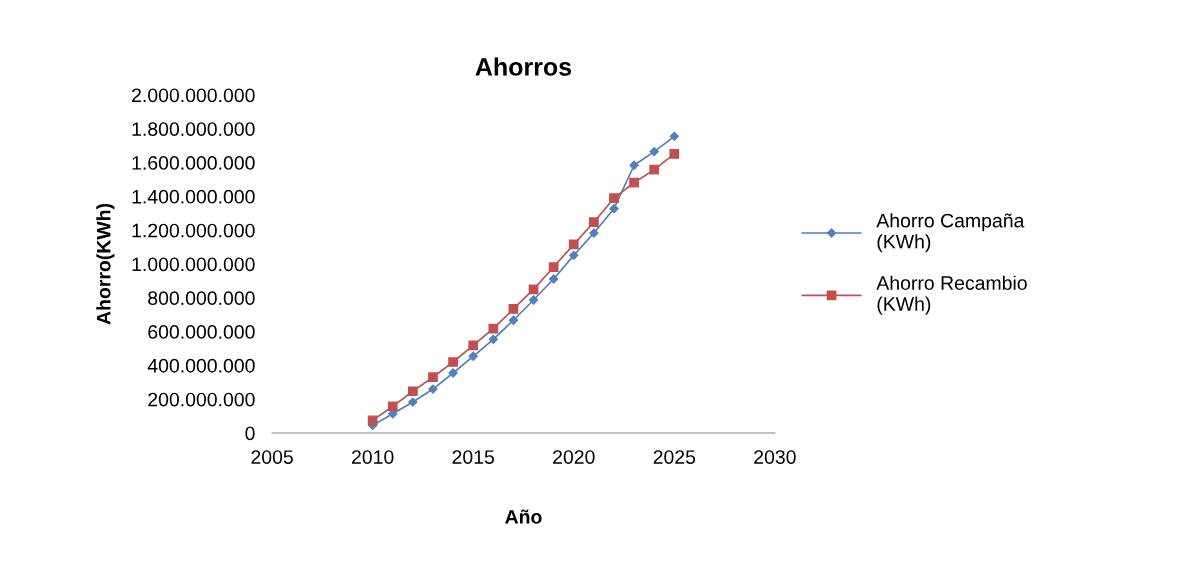 Image resolution: width=1183 pixels, height=572 pixels. I want to click on y-tick-label: 1.400.000.000, so click(193, 196).